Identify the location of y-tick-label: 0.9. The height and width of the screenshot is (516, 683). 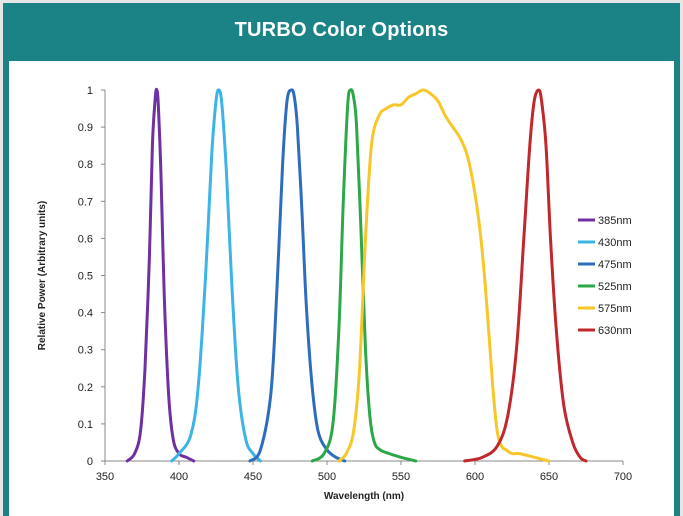
(85, 128).